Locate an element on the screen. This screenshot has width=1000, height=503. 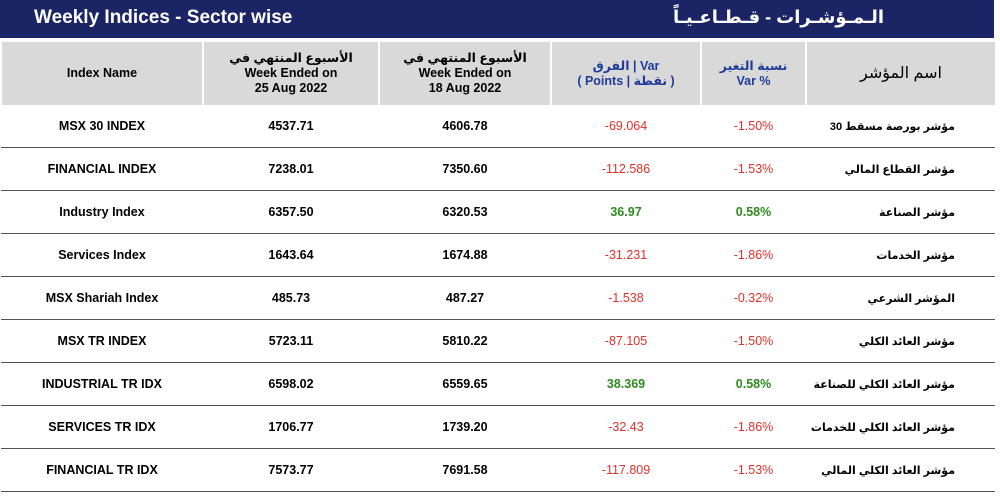
header-cell: Index Name is located at coordinates (101, 73).